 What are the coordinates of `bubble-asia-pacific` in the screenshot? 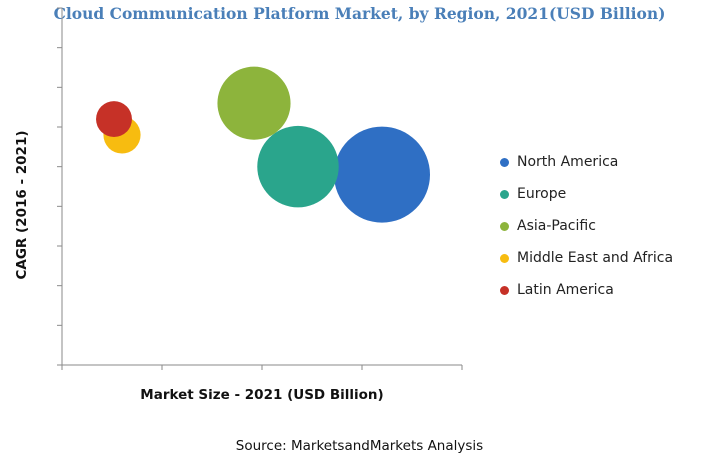 It's located at (254, 103).